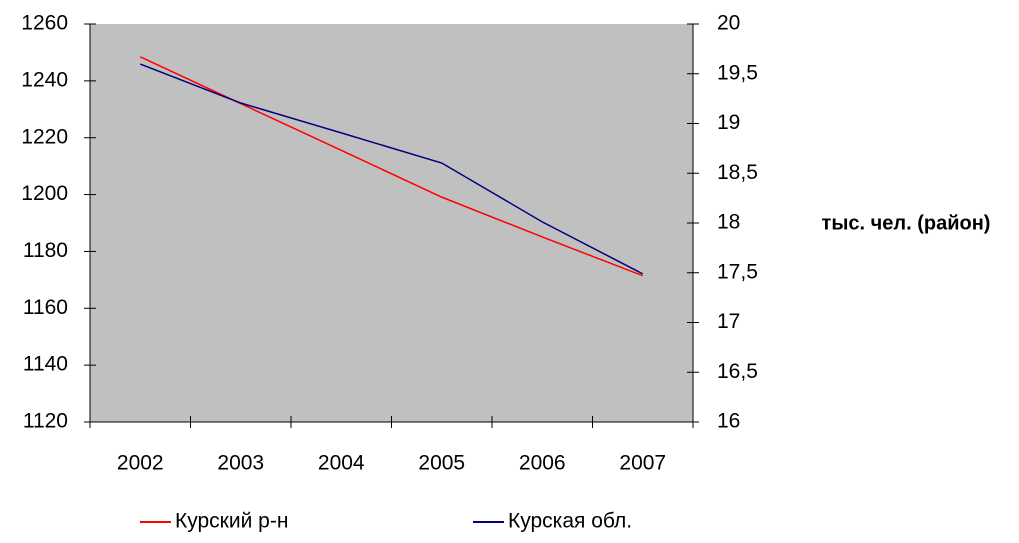  Describe the element at coordinates (728, 421) in the screenshot. I see `y2-tick-label: 16` at that location.